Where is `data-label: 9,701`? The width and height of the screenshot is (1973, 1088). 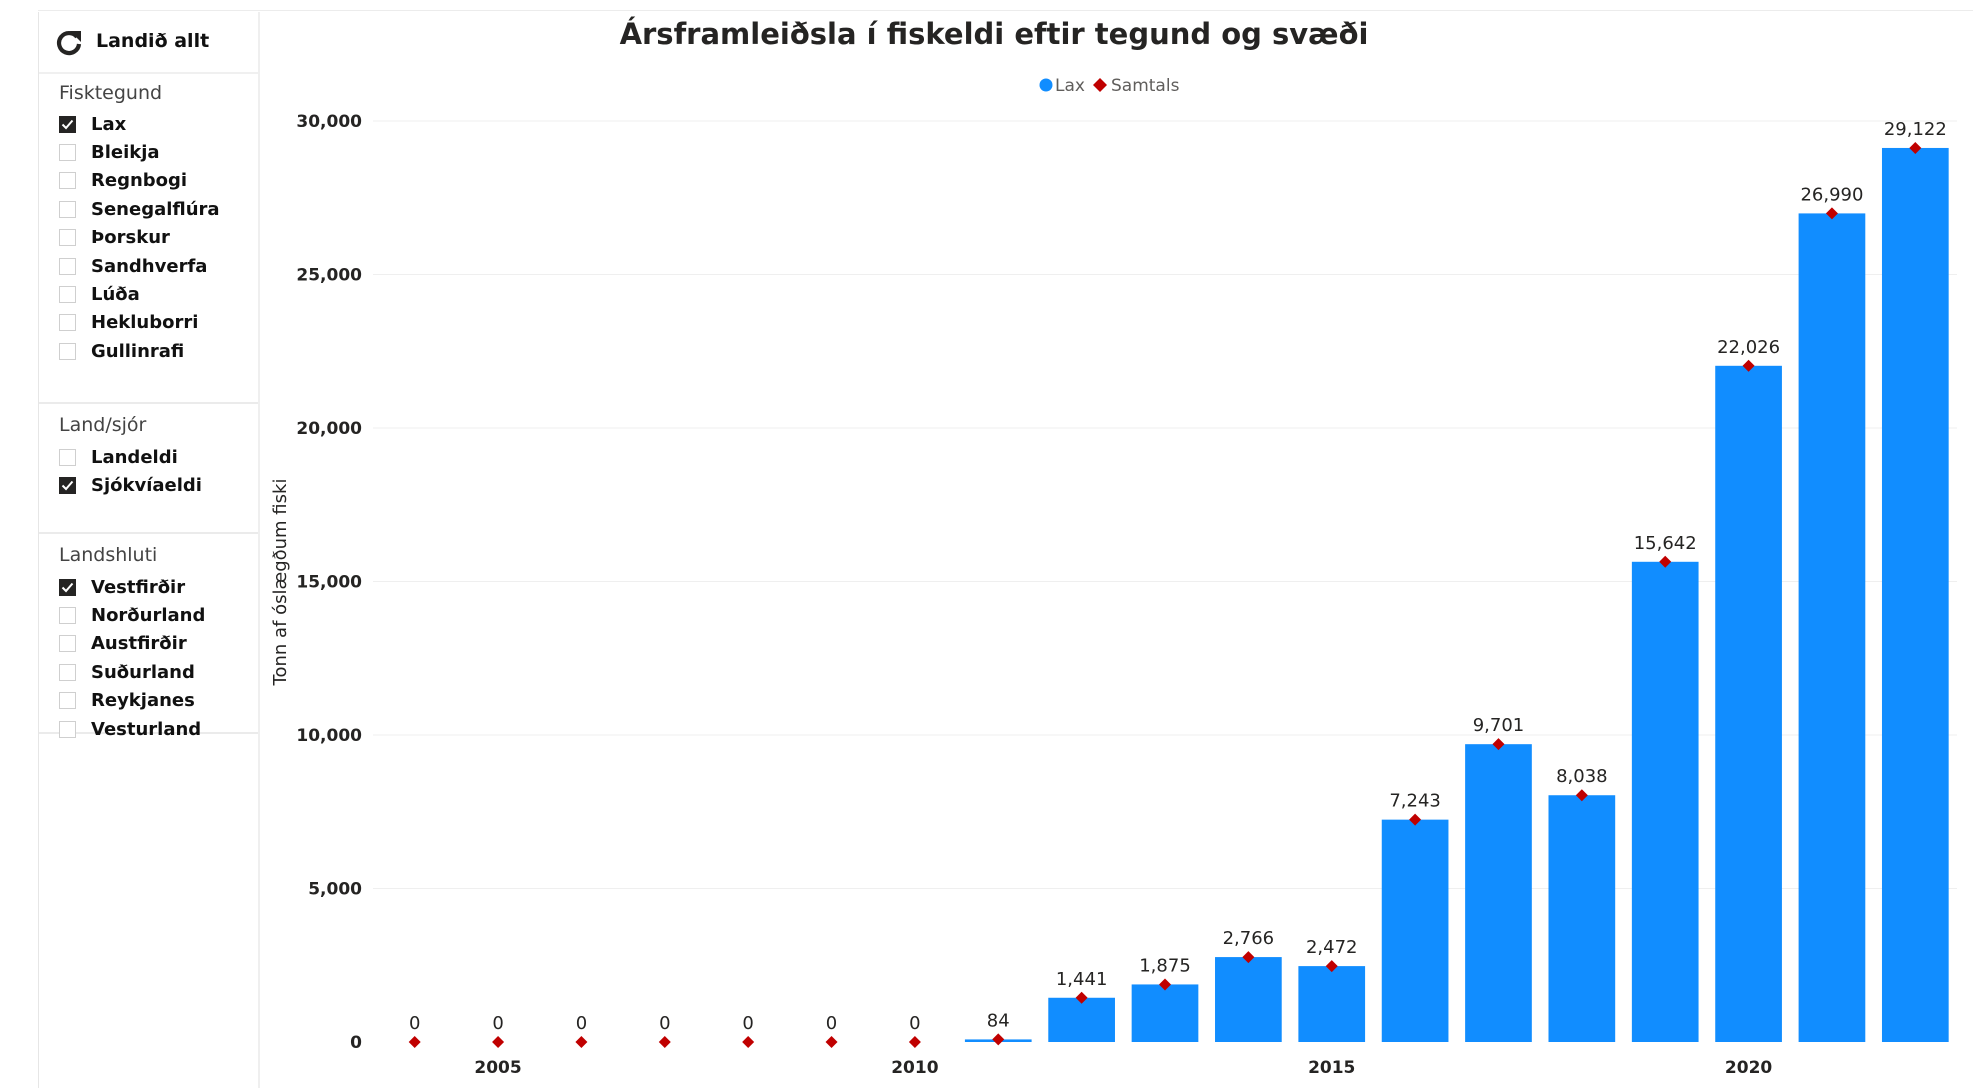 data-label: 9,701 is located at coordinates (1499, 725).